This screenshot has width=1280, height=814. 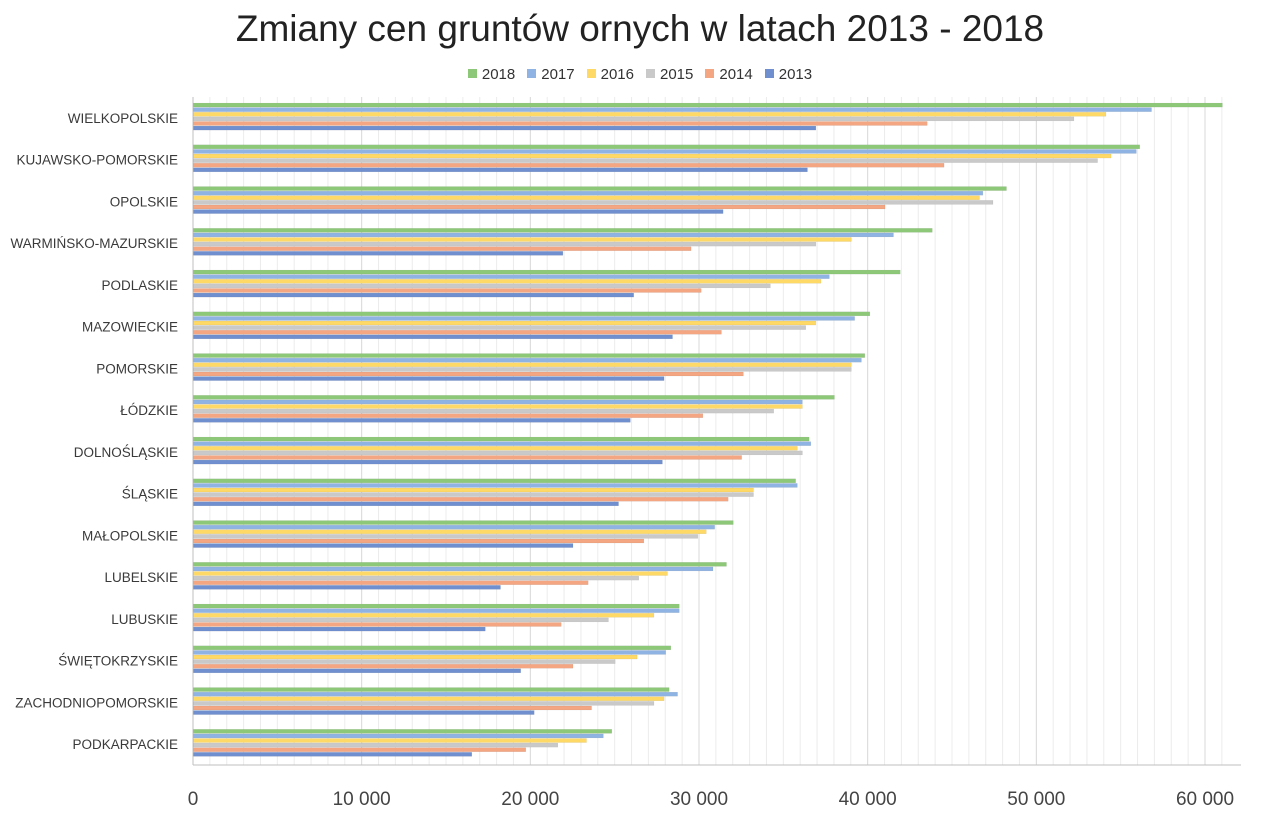 I want to click on legend-item: 2014, so click(x=729, y=74).